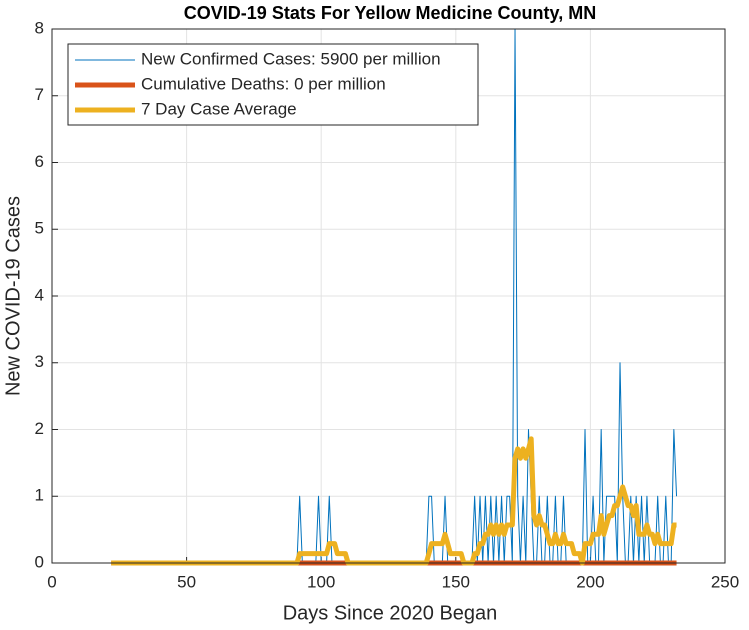 This screenshot has height=630, width=749. Describe the element at coordinates (39, 294) in the screenshot. I see `y-tick-label: 4` at that location.